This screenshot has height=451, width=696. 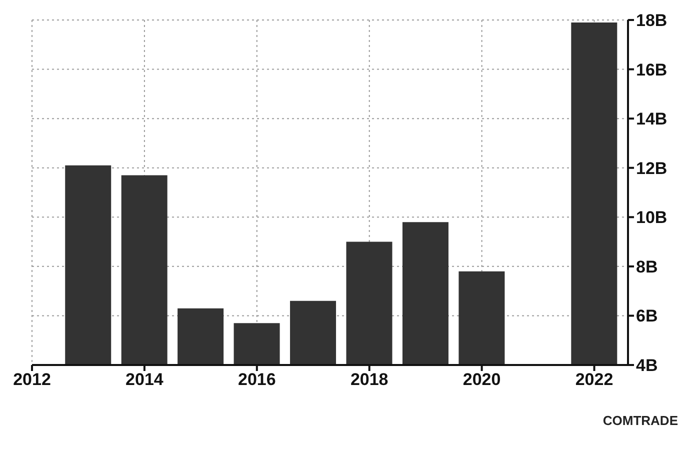 What do you see at coordinates (32, 380) in the screenshot?
I see `x-tick-label: 2012` at bounding box center [32, 380].